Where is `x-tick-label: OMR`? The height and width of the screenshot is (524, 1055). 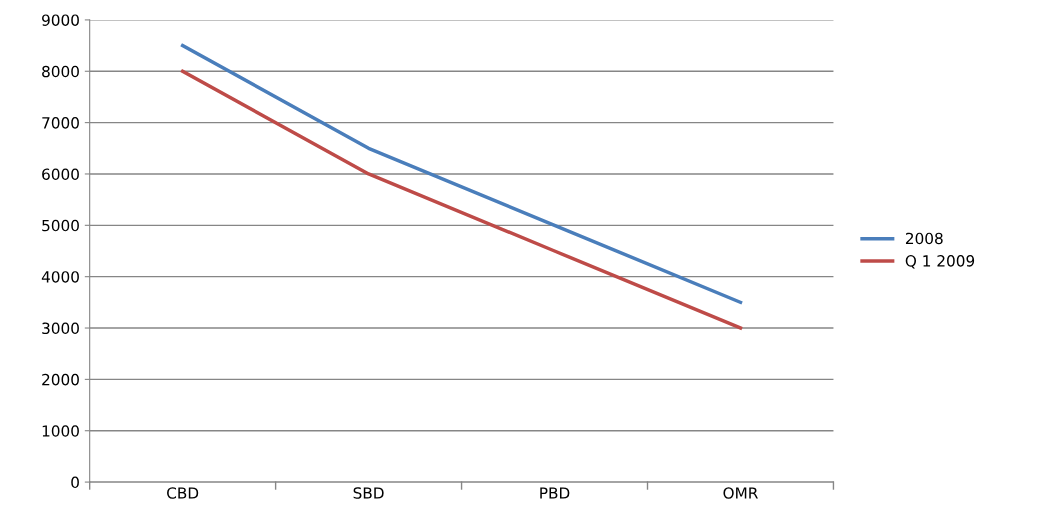 x-tick-label: OMR is located at coordinates (740, 493).